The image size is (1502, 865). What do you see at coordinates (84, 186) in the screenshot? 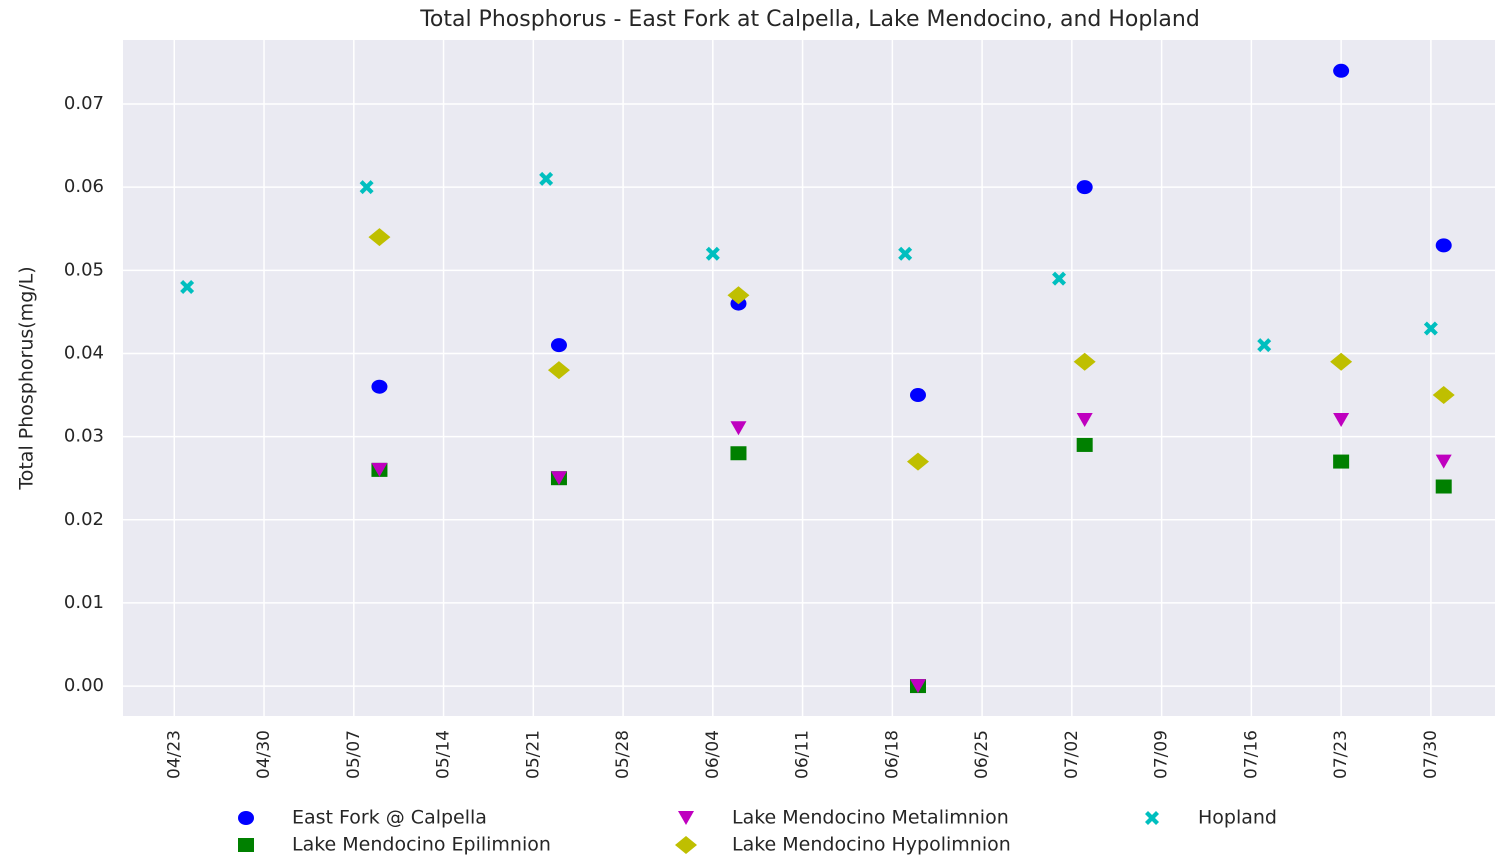
I see `y-tick-label: 0.06` at bounding box center [84, 186].